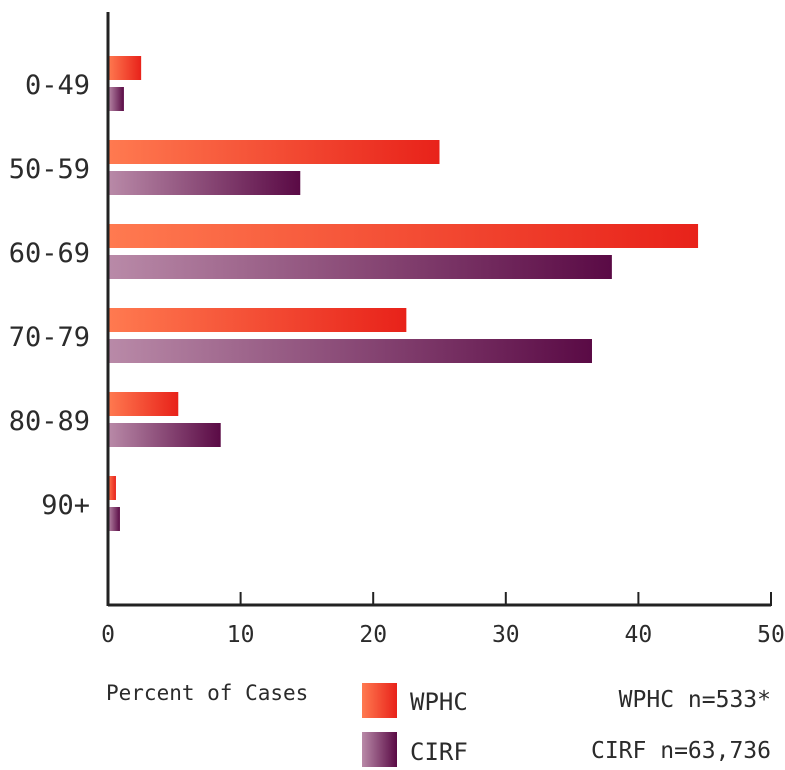 The height and width of the screenshot is (770, 785). What do you see at coordinates (639, 635) in the screenshot?
I see `x-tick-label: 40` at bounding box center [639, 635].